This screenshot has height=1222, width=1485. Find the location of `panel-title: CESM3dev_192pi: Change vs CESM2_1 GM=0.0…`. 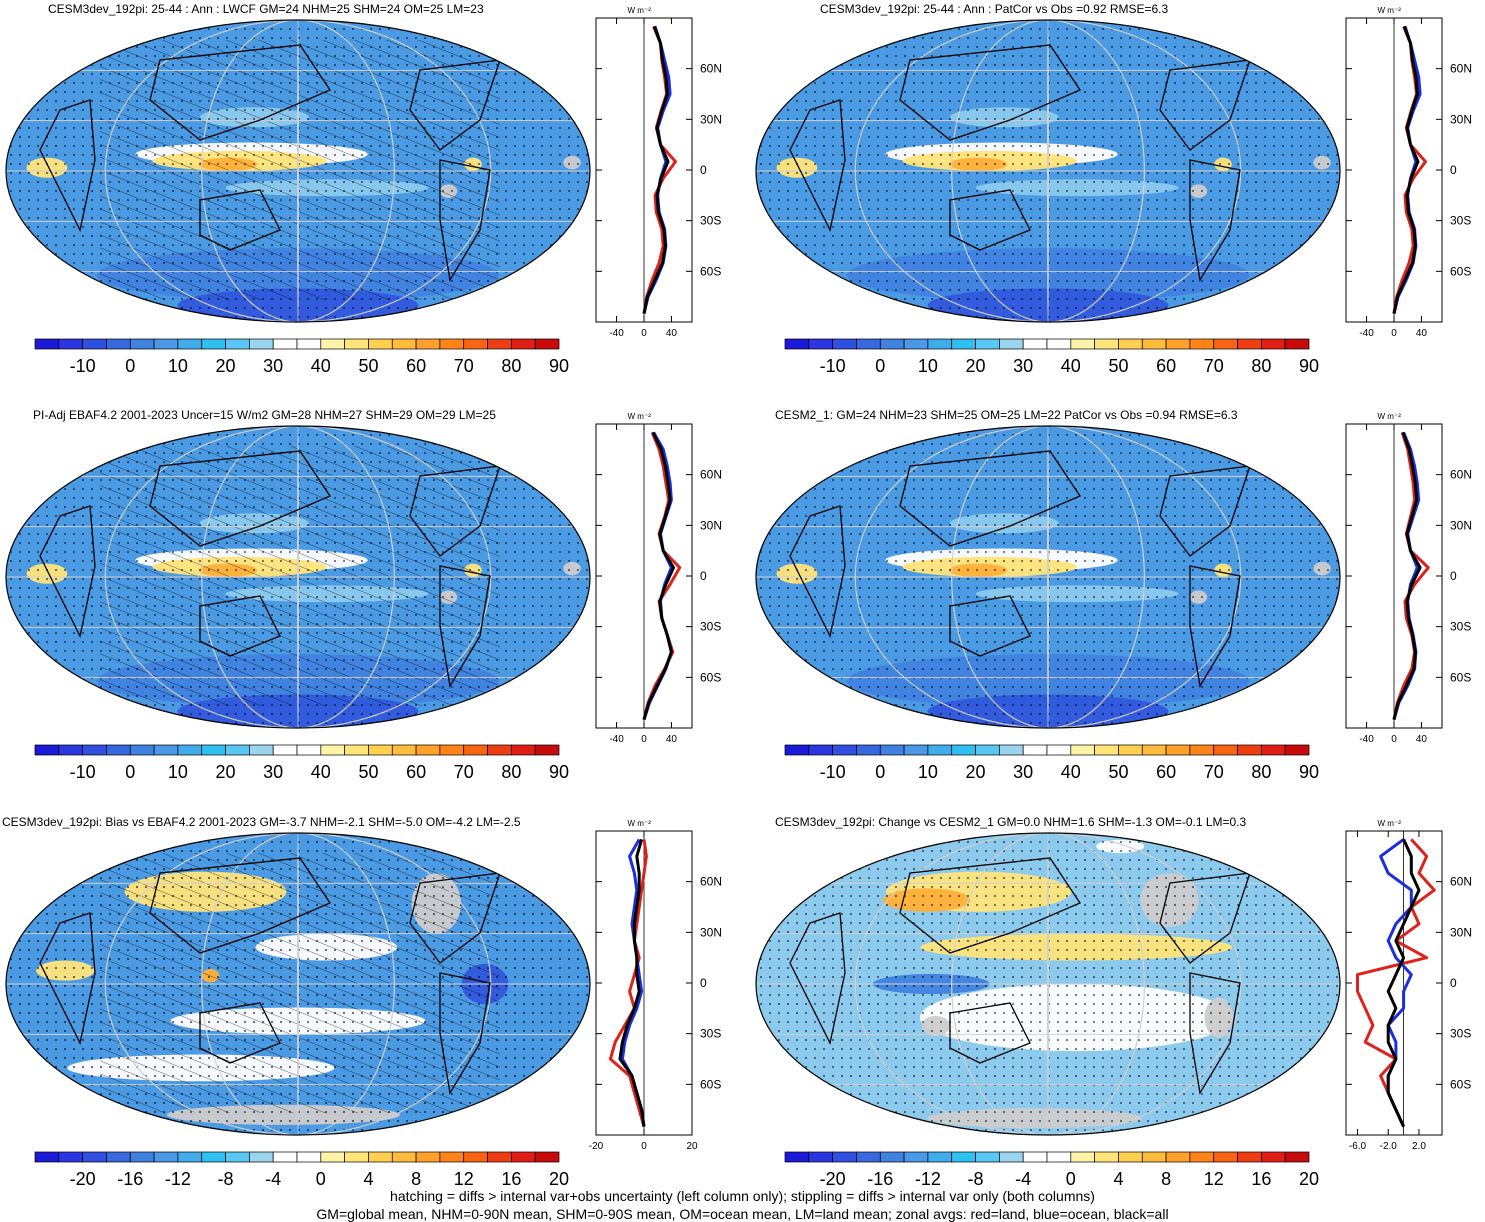

panel-title: CESM3dev_192pi: Change vs CESM2_1 GM=0.0… is located at coordinates (1011, 822).